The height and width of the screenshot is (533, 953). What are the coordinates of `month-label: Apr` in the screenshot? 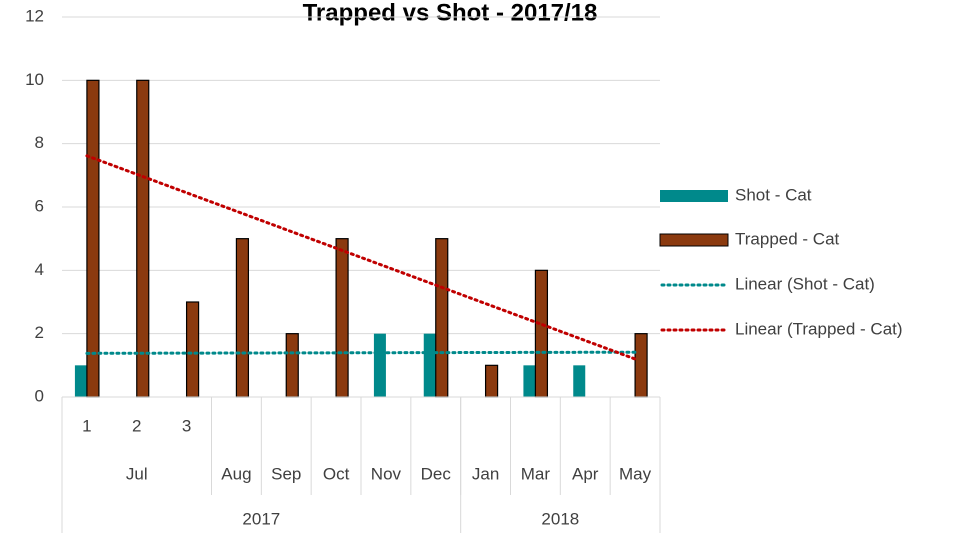 It's located at (585, 473).